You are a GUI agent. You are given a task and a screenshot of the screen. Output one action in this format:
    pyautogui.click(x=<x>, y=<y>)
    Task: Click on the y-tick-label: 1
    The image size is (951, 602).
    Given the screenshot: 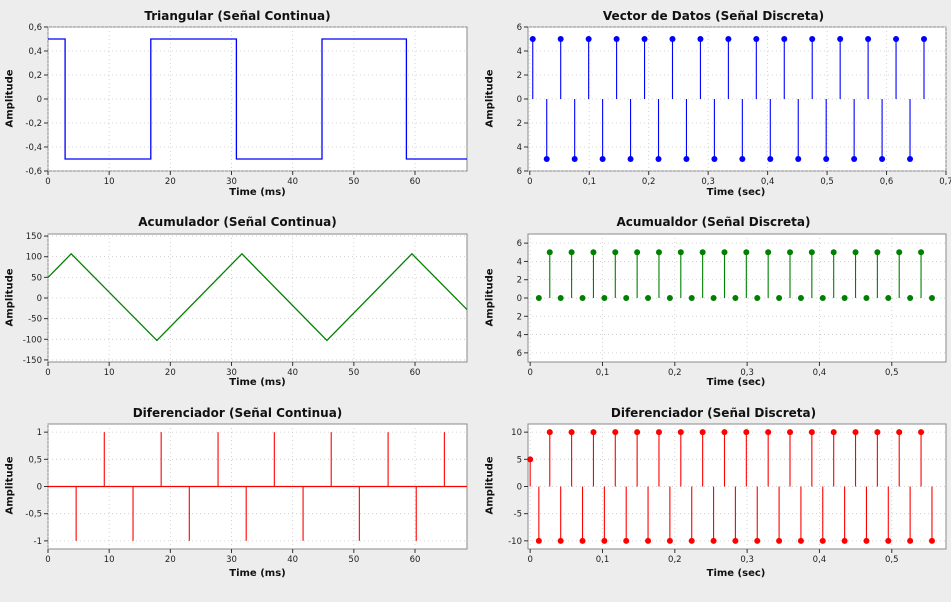 What is the action you would take?
    pyautogui.click(x=39, y=433)
    